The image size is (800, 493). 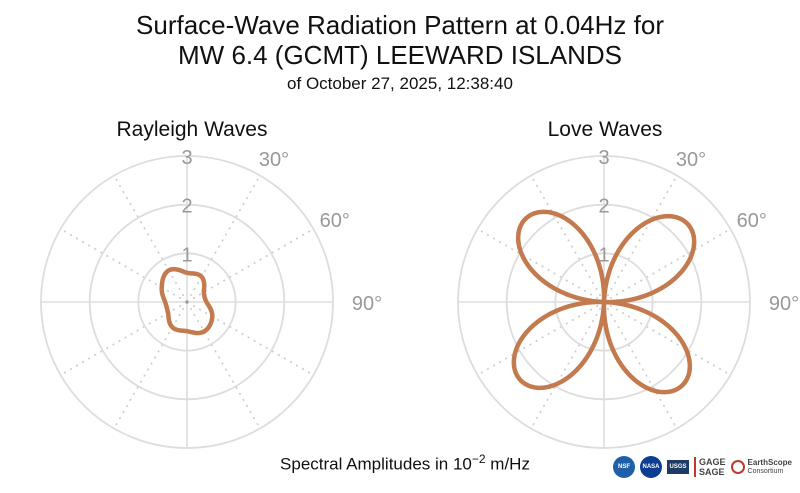 What do you see at coordinates (691, 160) in the screenshot?
I see `love-angle-tick-label: 30°` at bounding box center [691, 160].